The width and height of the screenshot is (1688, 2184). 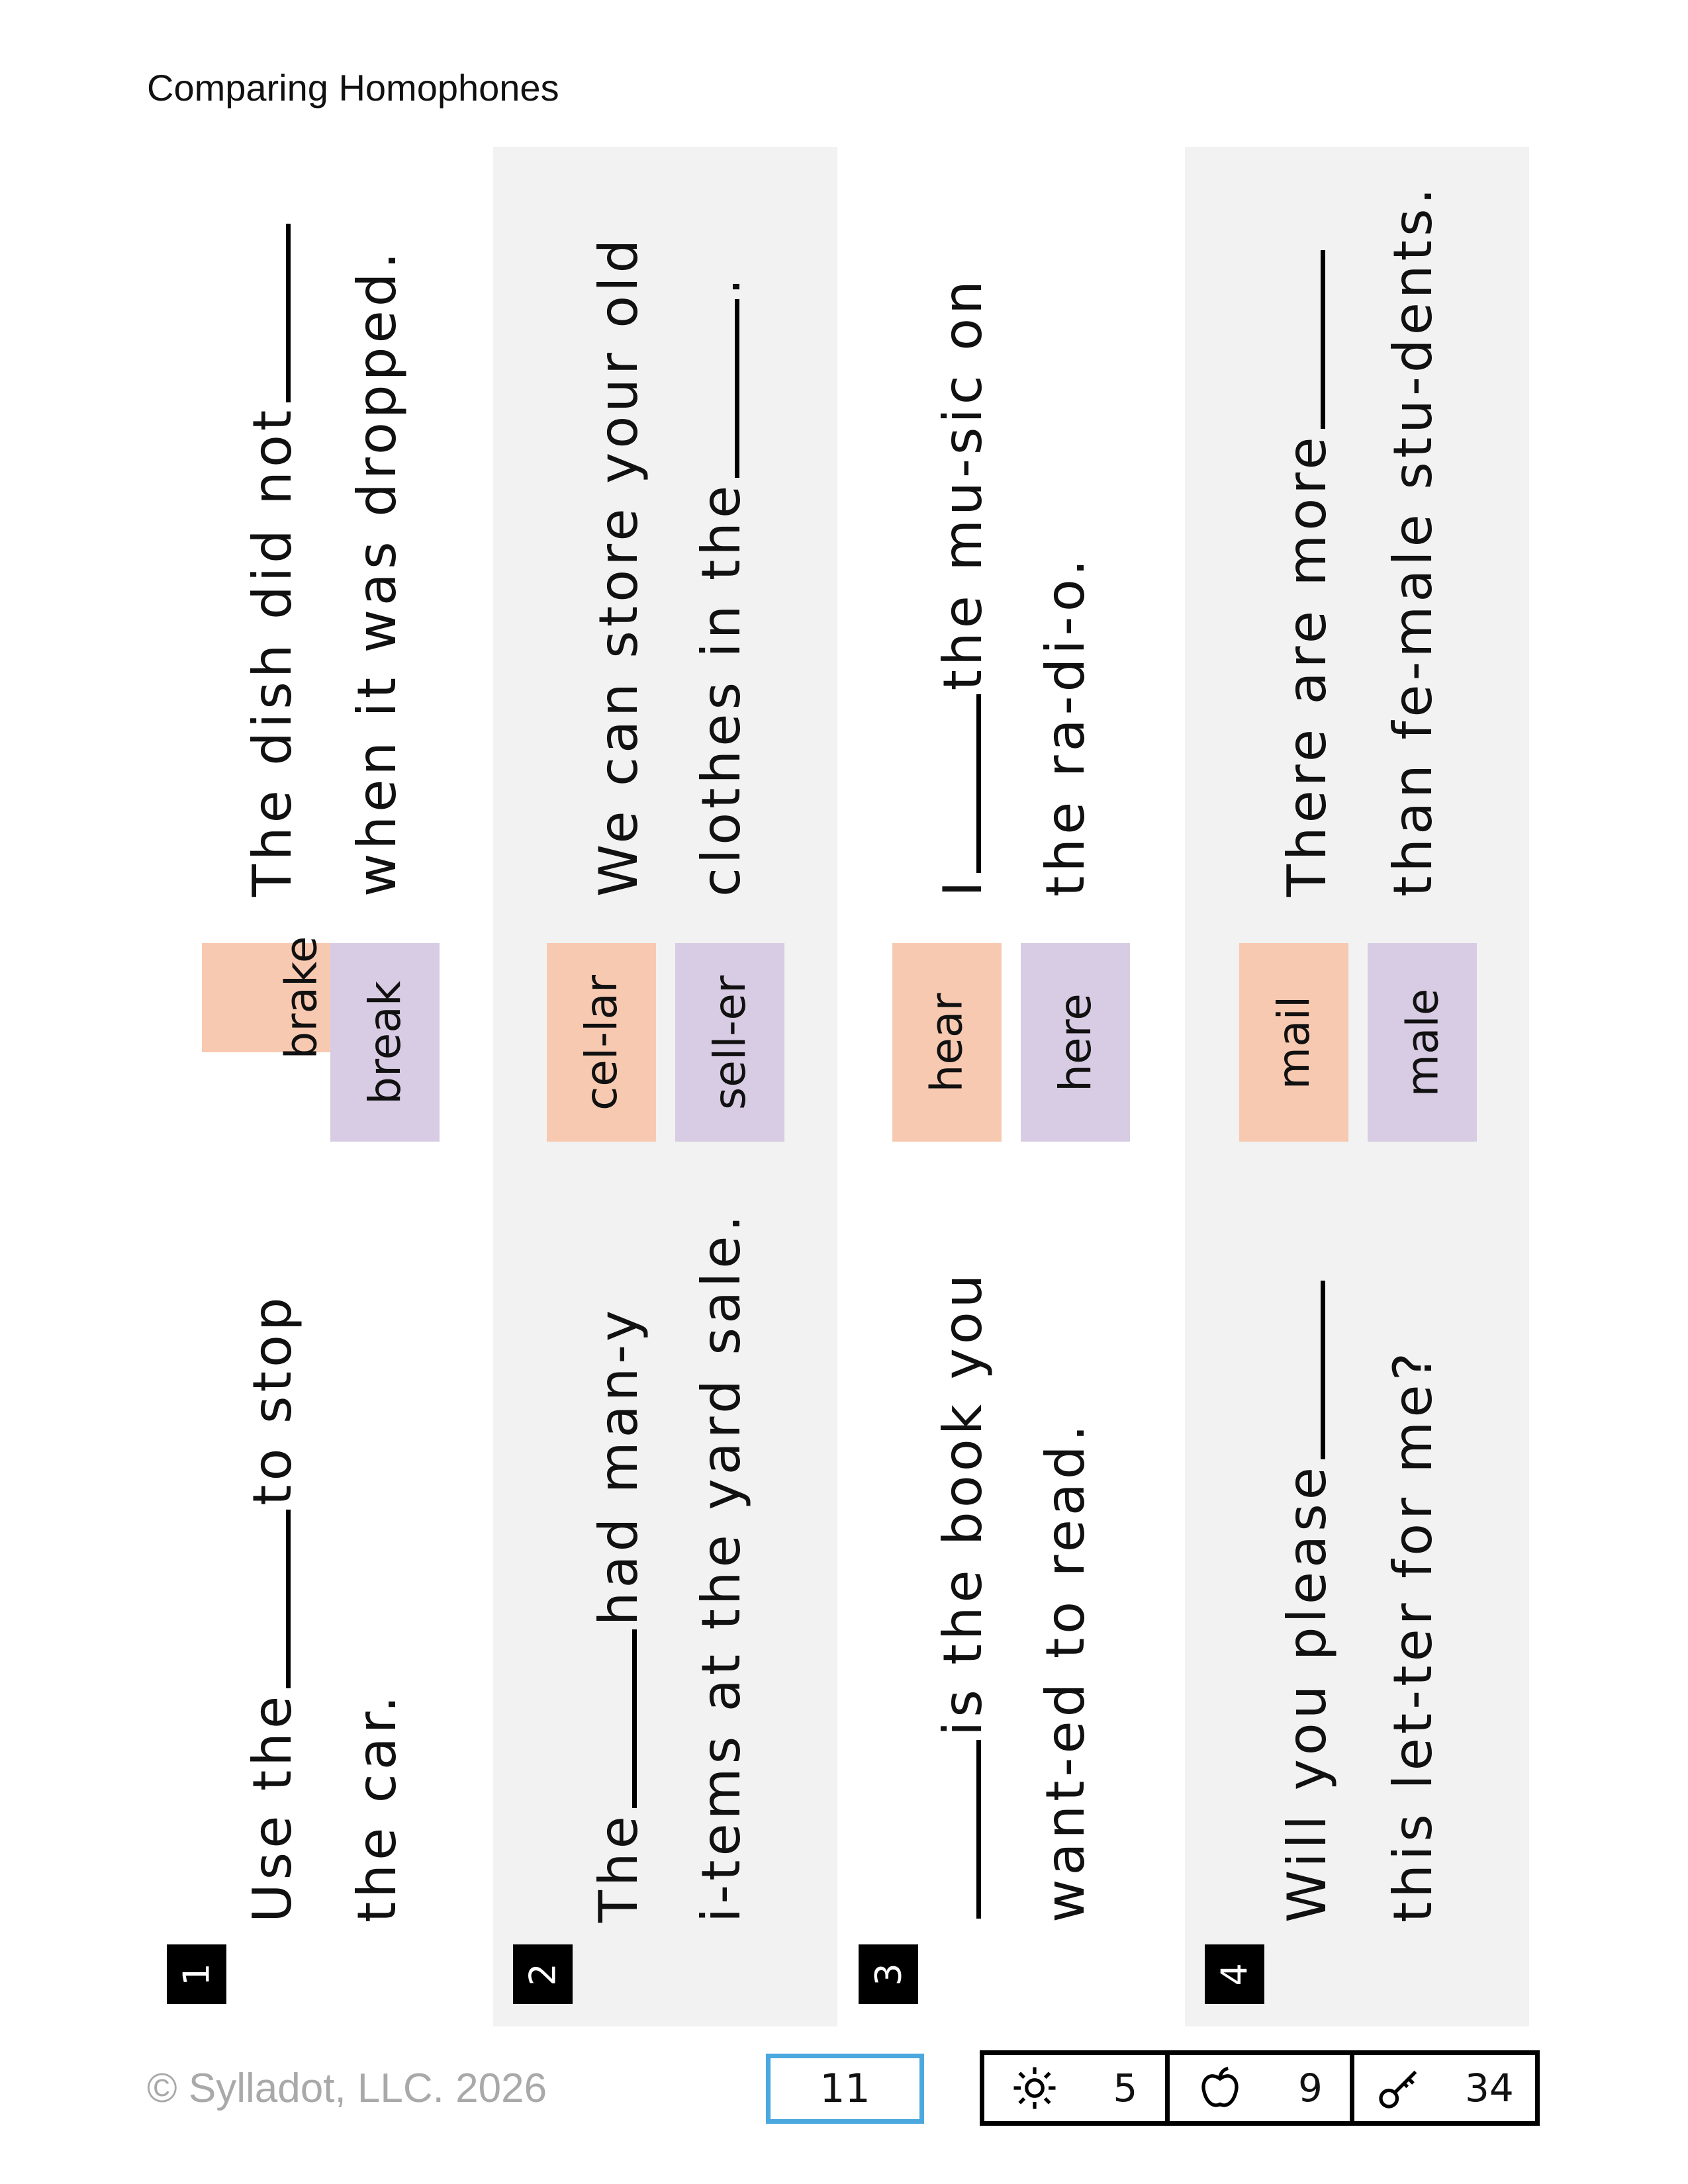 I want to click on sentence-b-line1: There are more, so click(x=1307, y=571).